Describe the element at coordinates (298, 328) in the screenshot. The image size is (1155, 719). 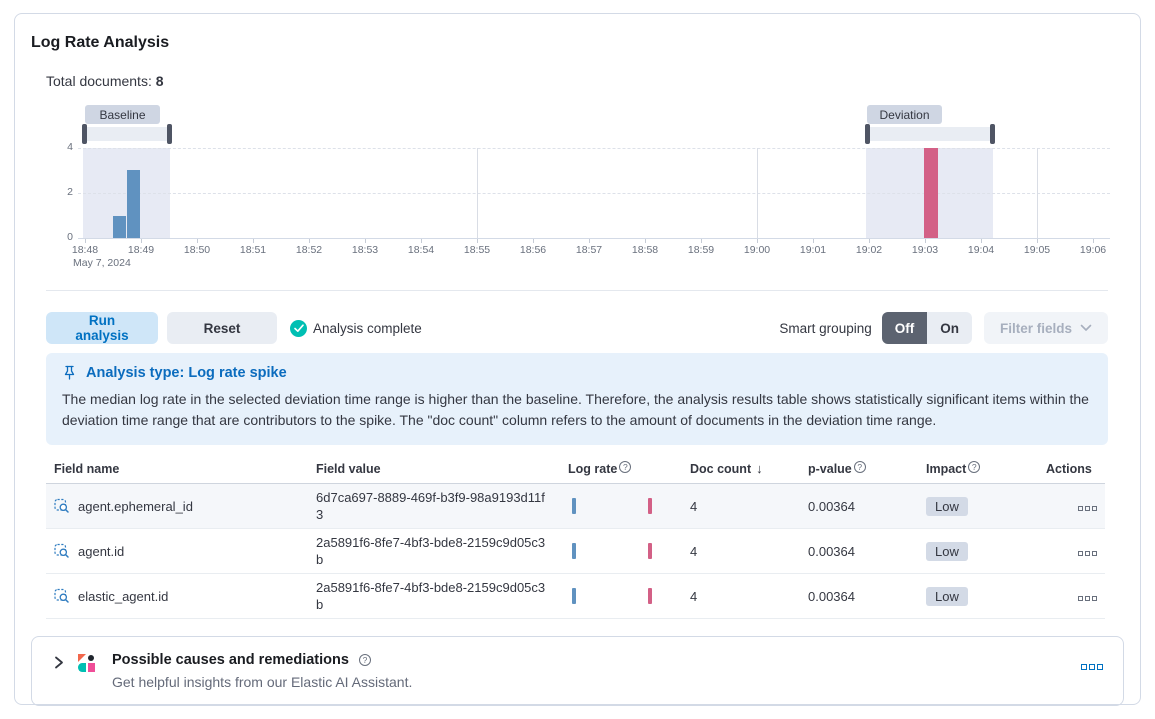
I see `check-circle-icon` at that location.